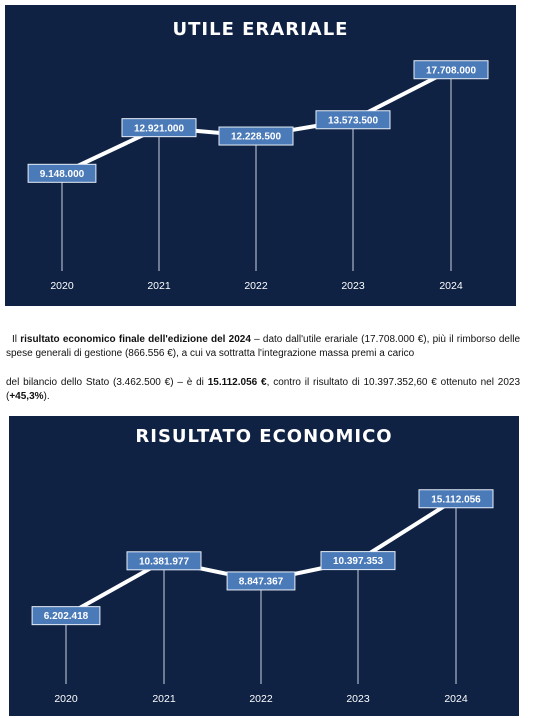 The width and height of the screenshot is (537, 718). I want to click on data-label-2020: 6.202.418, so click(66, 616).